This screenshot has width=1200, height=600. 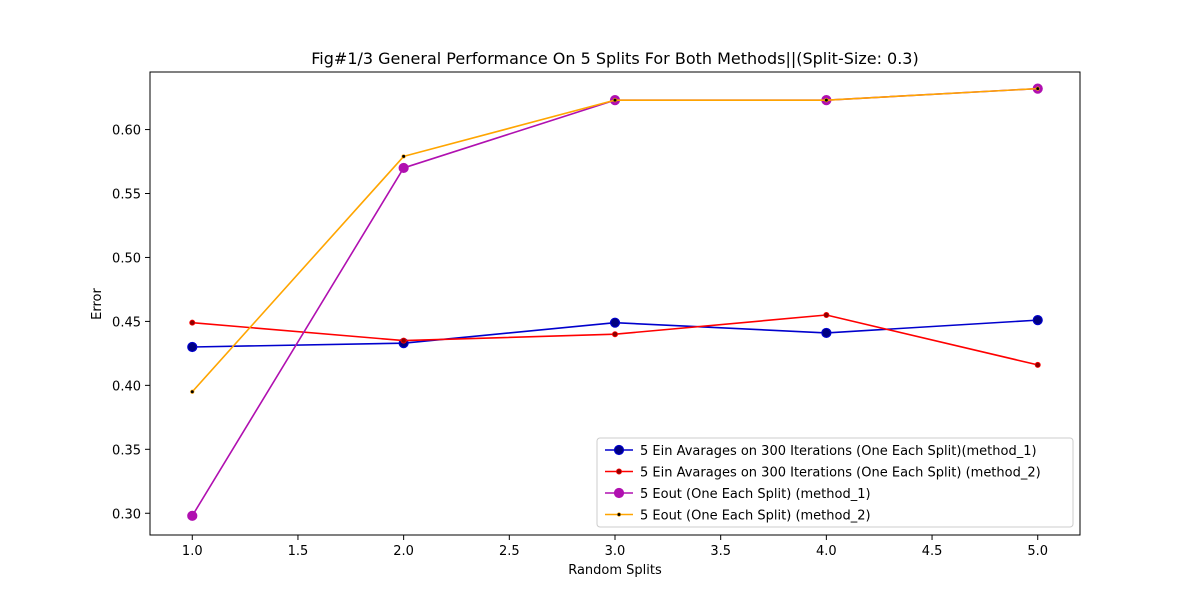 I want to click on x-axis-label: Random Splits, so click(x=615, y=570).